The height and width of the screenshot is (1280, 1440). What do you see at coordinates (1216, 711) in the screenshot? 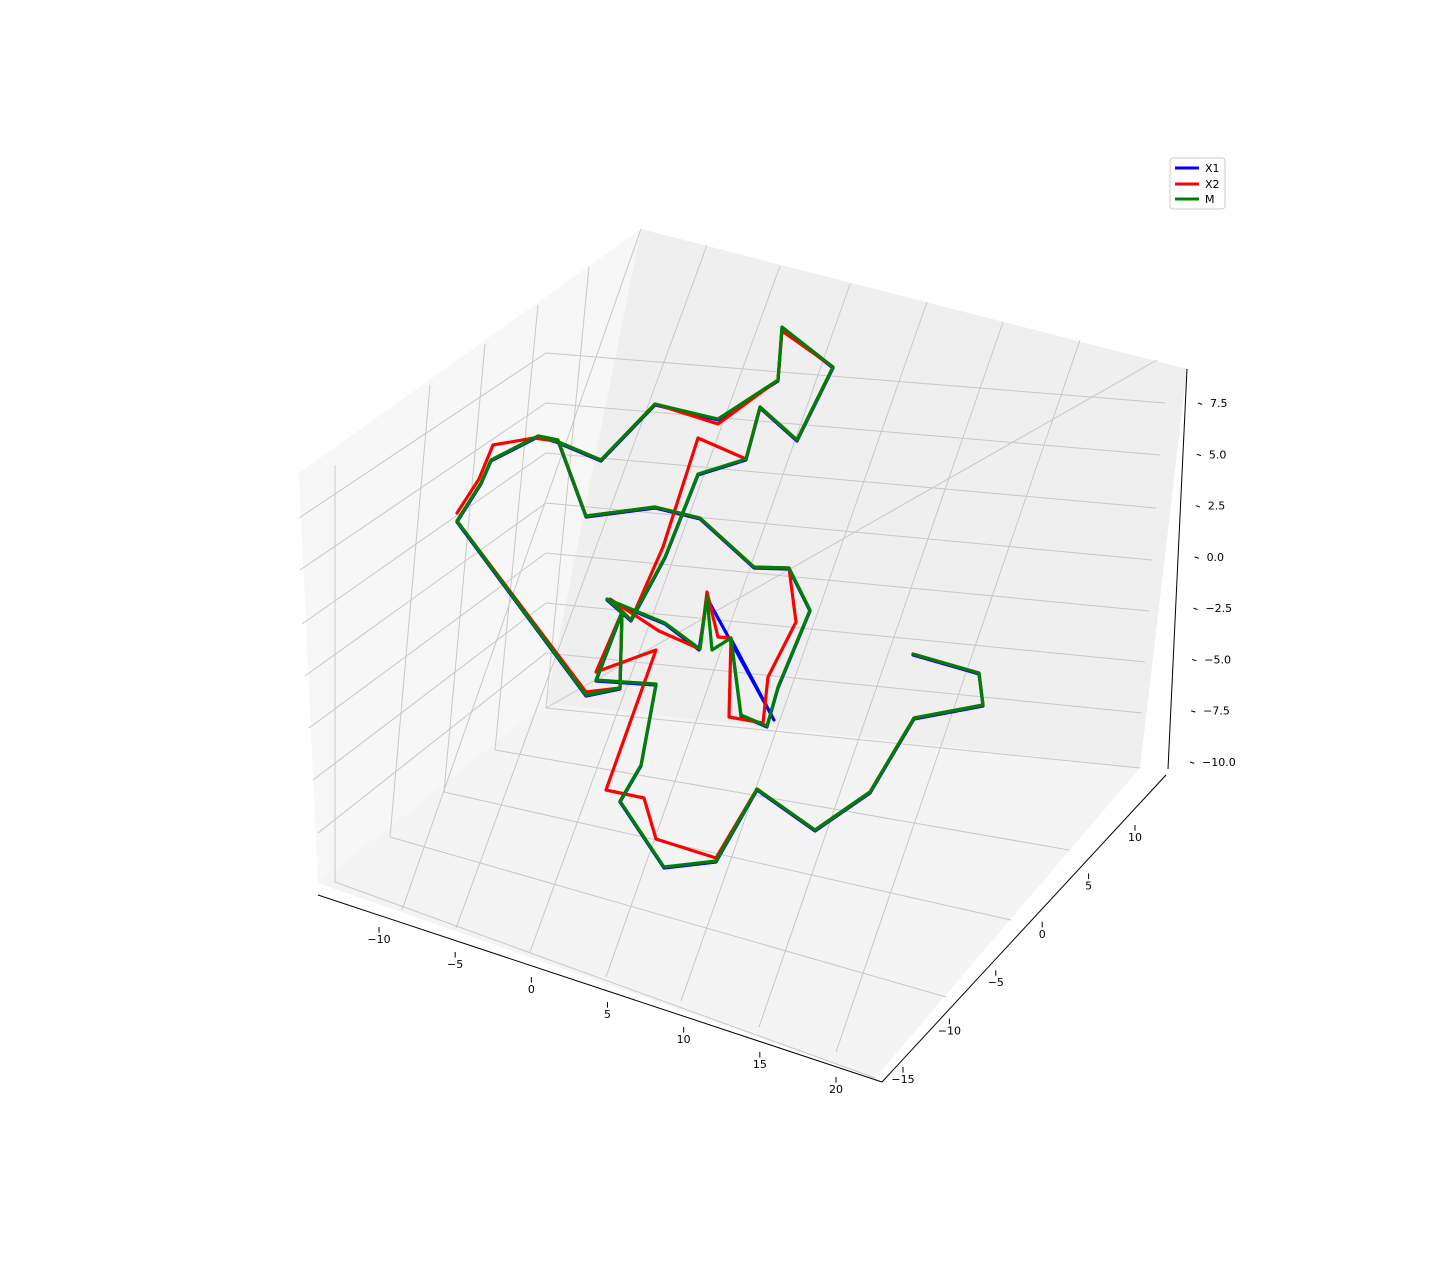
I see `z-tick-label: −7.5` at bounding box center [1216, 711].